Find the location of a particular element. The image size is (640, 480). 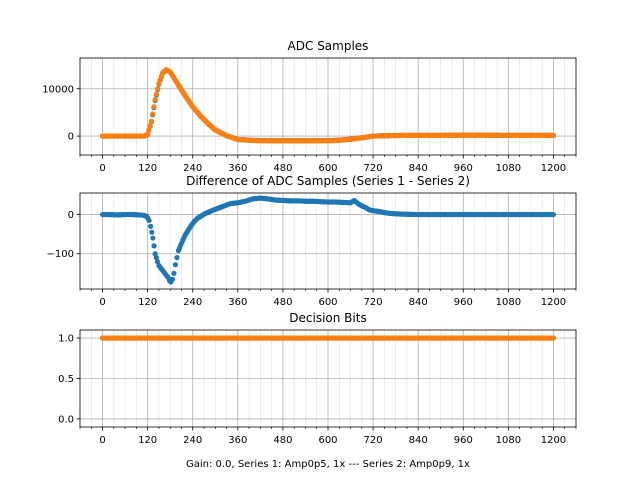

y-tick-label: 0.0 is located at coordinates (66, 419).